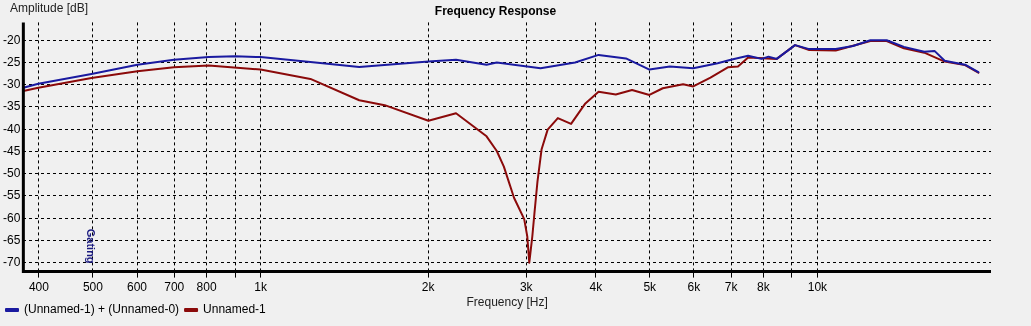 The height and width of the screenshot is (326, 1031). Describe the element at coordinates (428, 287) in the screenshot. I see `x-tick-label: 2k` at that location.